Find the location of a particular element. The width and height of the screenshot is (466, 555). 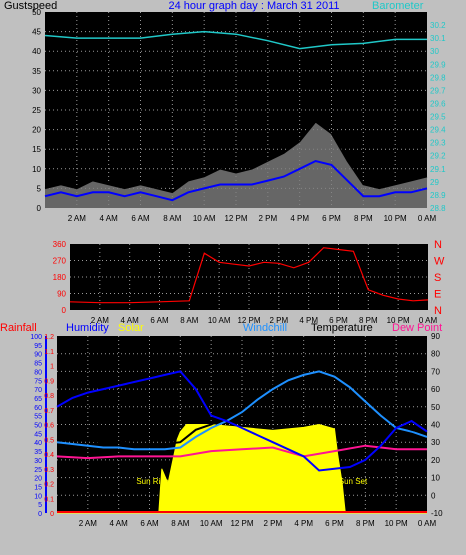

barometer-y-tick-label: 29.6 is located at coordinates (438, 103).